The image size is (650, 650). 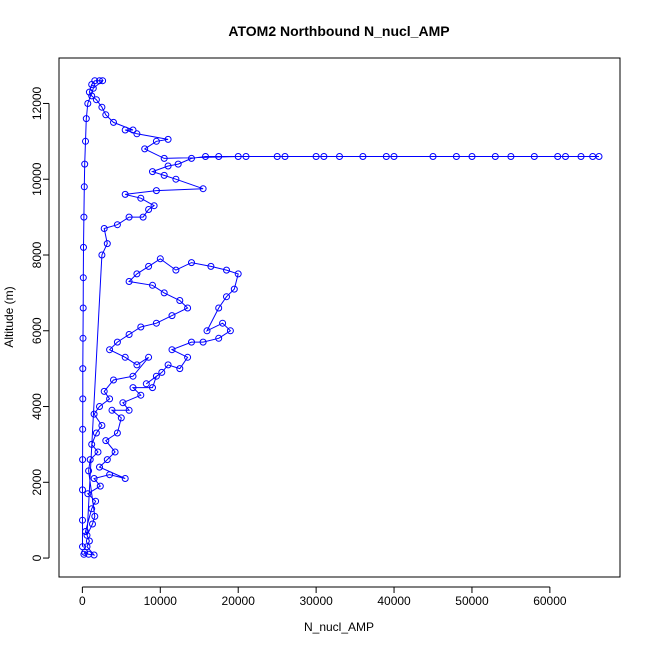 I want to click on y-axis-label: Altitude (m), so click(x=9, y=316).